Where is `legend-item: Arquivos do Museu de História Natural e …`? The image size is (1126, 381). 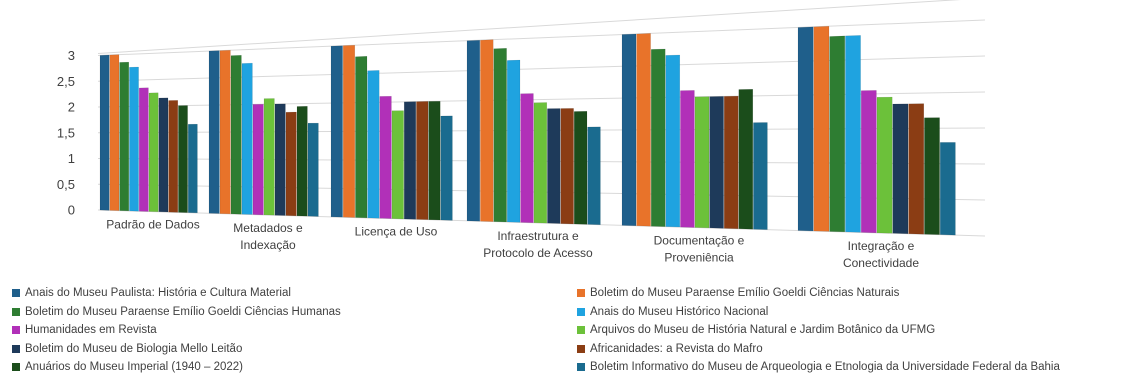
legend-item: Arquivos do Museu de História Natural e … is located at coordinates (756, 330).